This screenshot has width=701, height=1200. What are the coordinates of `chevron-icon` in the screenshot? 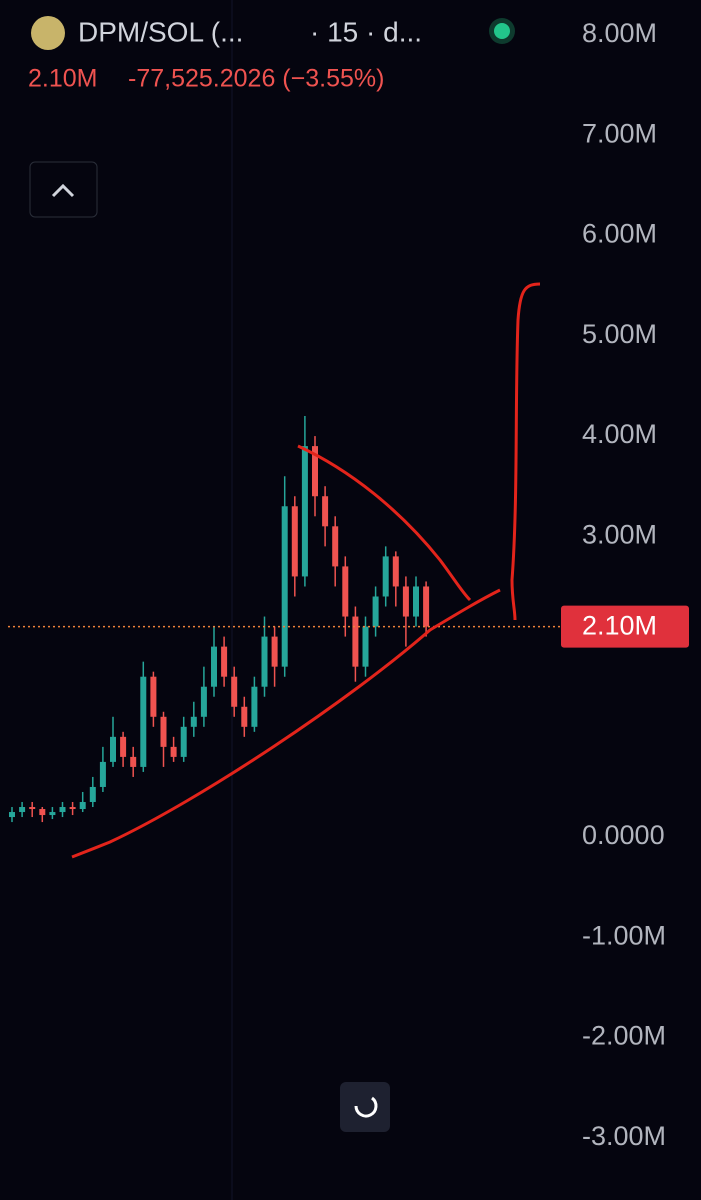 It's located at (63, 190).